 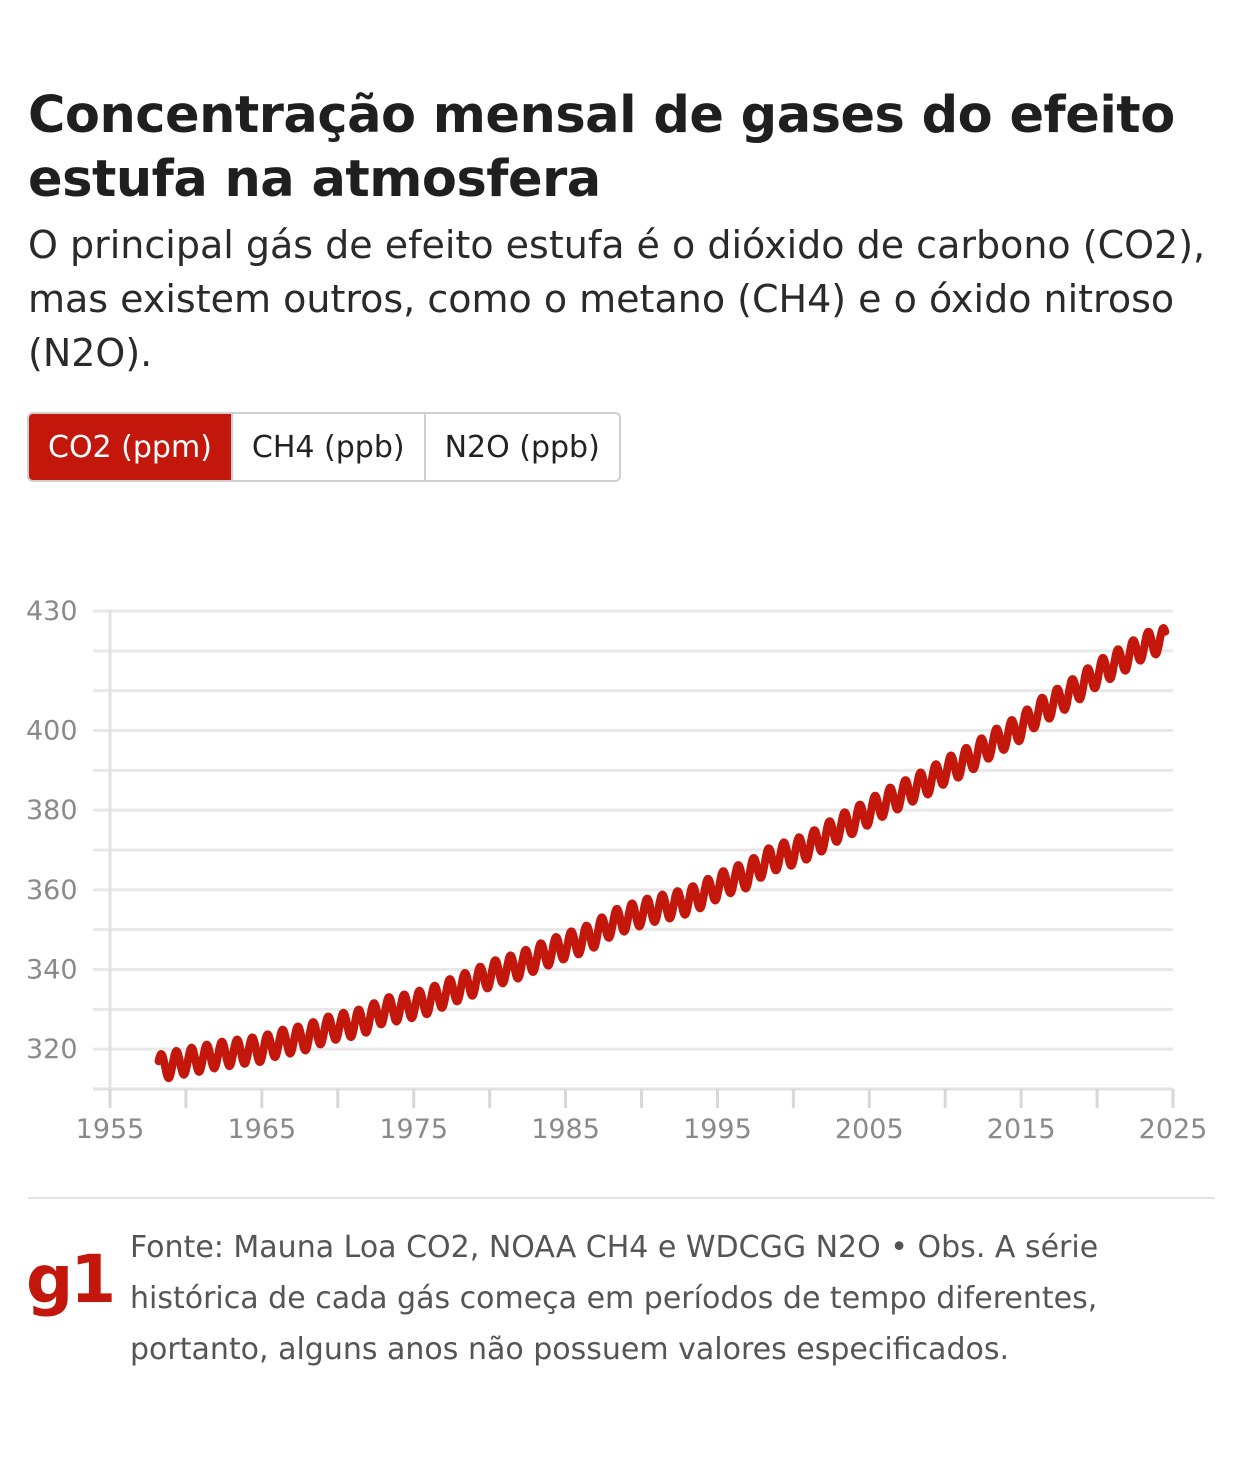 What do you see at coordinates (52, 731) in the screenshot?
I see `y-tick-label: 400` at bounding box center [52, 731].